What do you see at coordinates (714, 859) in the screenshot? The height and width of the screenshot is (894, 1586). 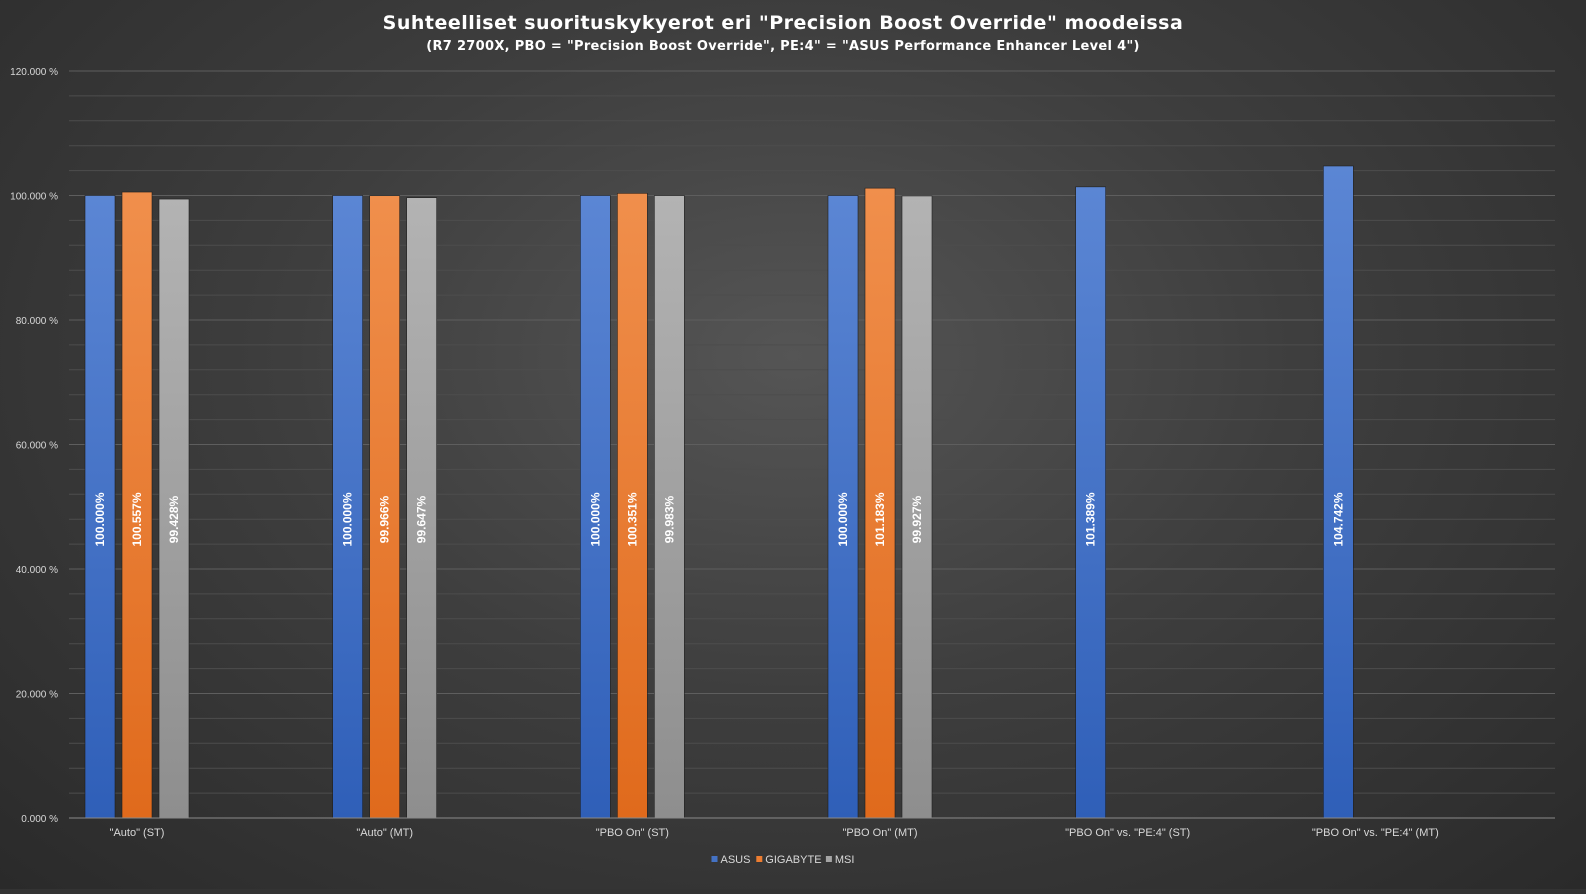 I see `legend-swatch-asus` at bounding box center [714, 859].